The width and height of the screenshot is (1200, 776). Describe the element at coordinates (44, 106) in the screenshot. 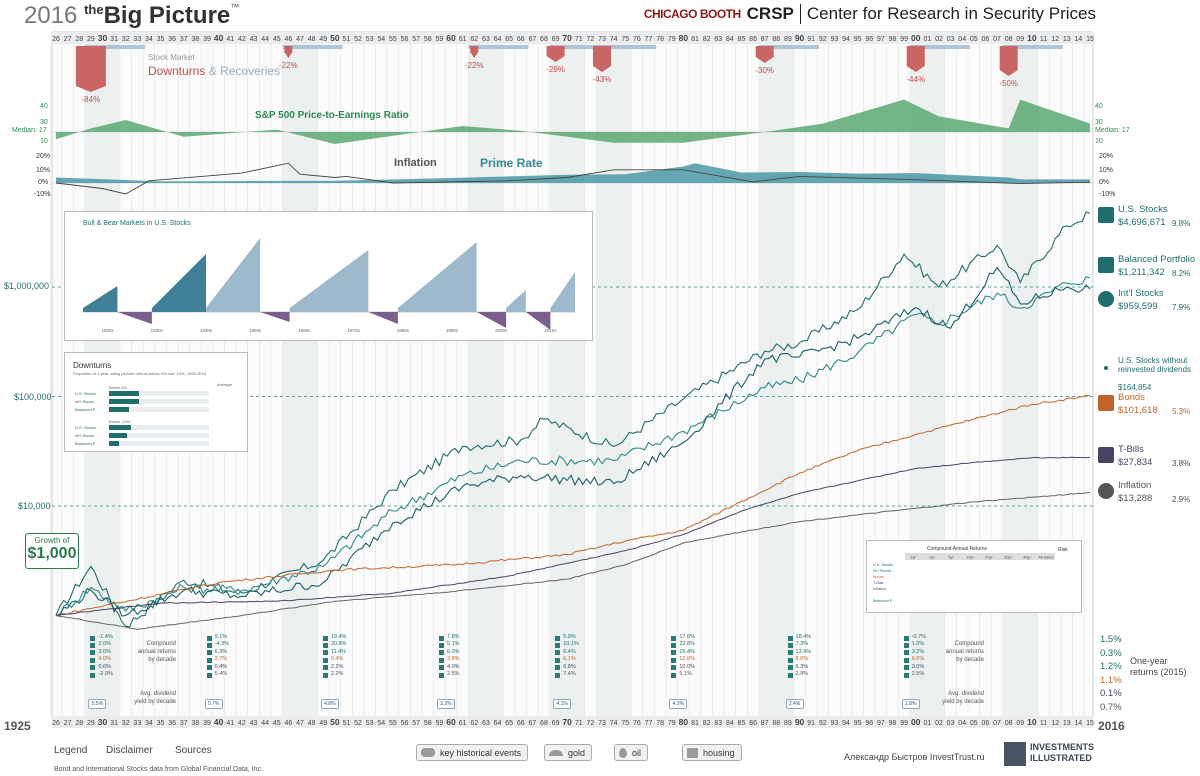

I see `pe-tick-left-0: 40` at that location.